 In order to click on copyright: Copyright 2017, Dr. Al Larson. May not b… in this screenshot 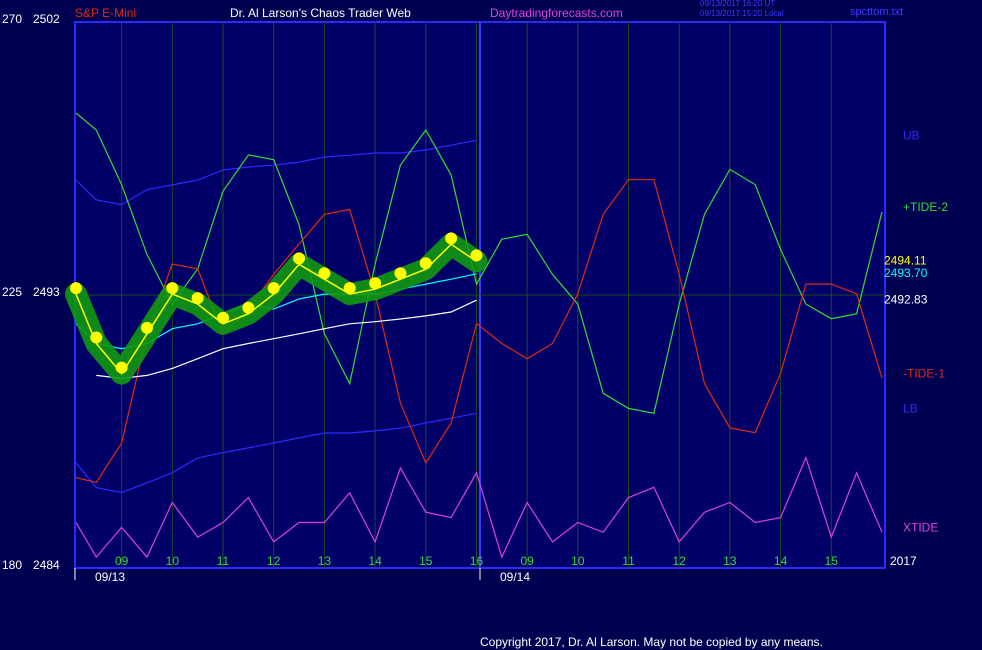, I will do `click(651, 642)`.